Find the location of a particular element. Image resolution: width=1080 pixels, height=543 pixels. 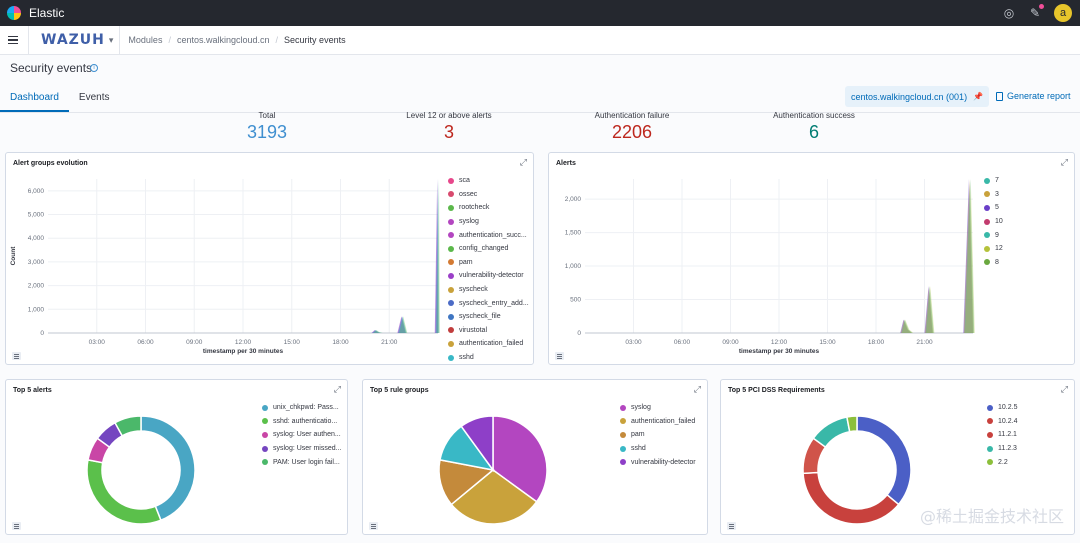

pin-icon: 📌 is located at coordinates (978, 96).